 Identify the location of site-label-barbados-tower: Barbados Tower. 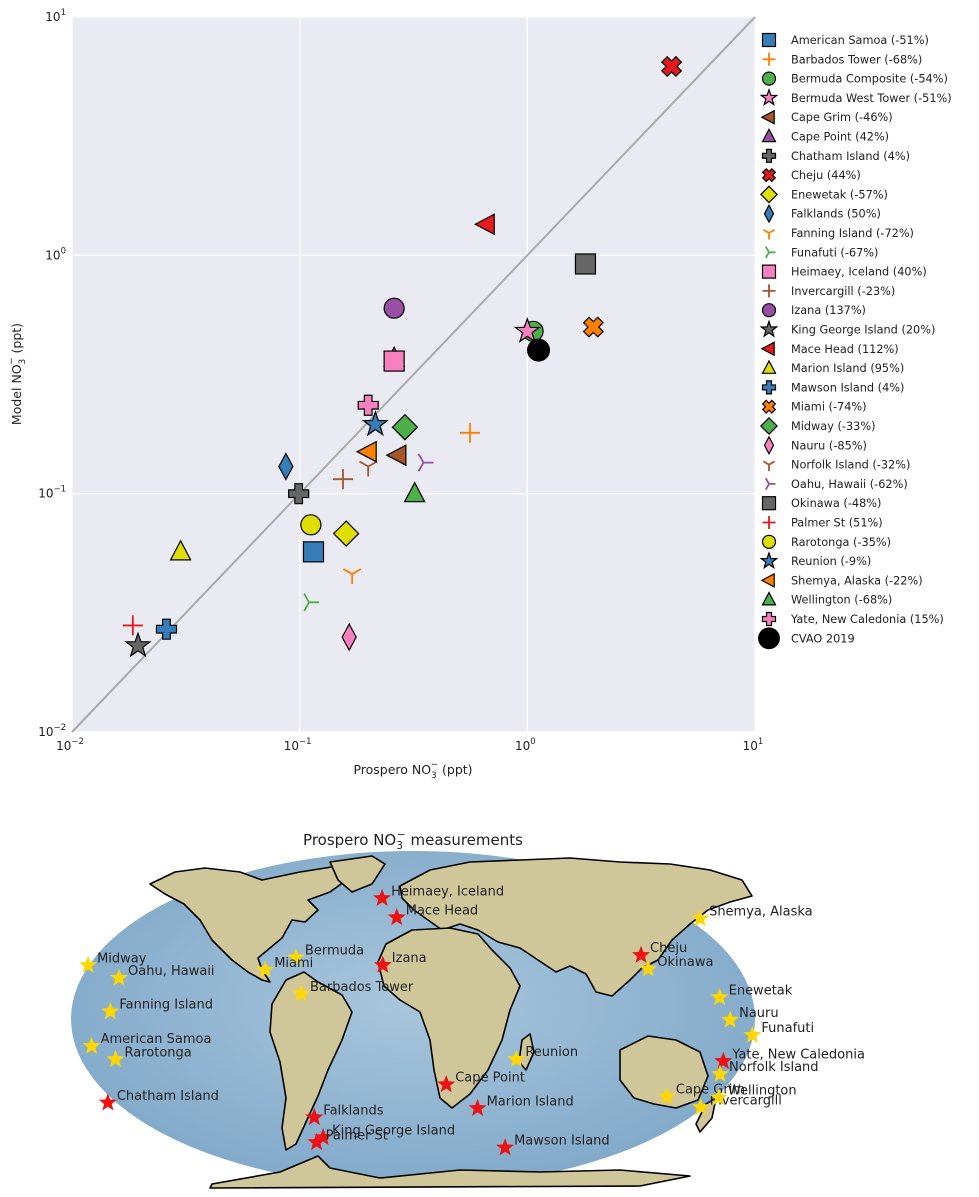
(362, 987).